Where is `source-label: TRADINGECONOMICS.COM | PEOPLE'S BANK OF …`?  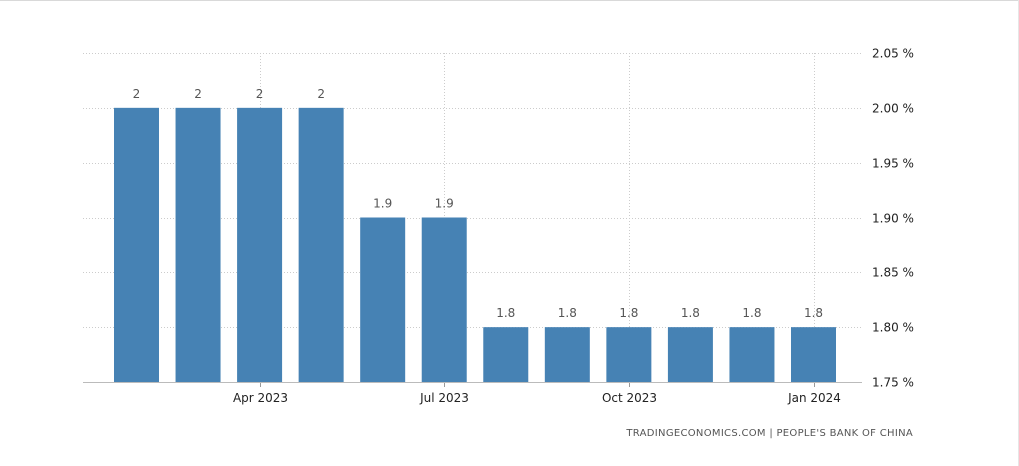
source-label: TRADINGECONOMICS.COM | PEOPLE'S BANK OF … is located at coordinates (769, 433).